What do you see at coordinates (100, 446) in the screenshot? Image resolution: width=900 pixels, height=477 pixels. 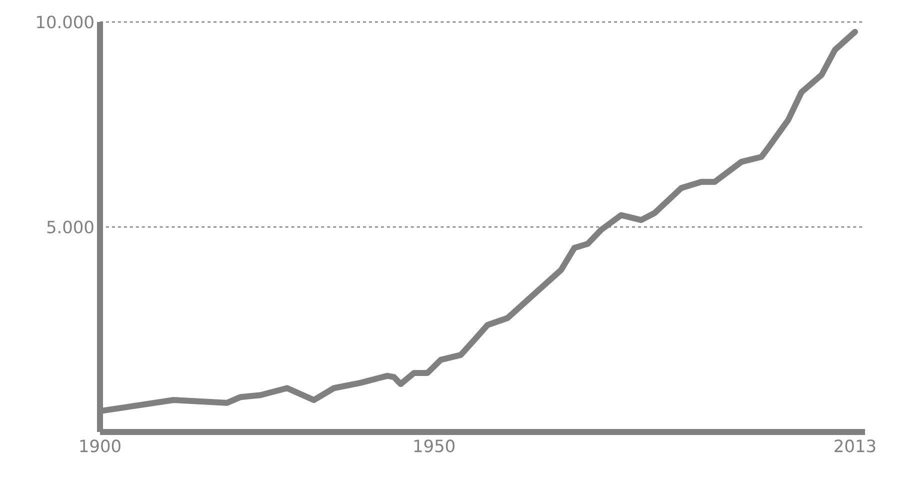 I see `x-tick-label: 1900` at bounding box center [100, 446].